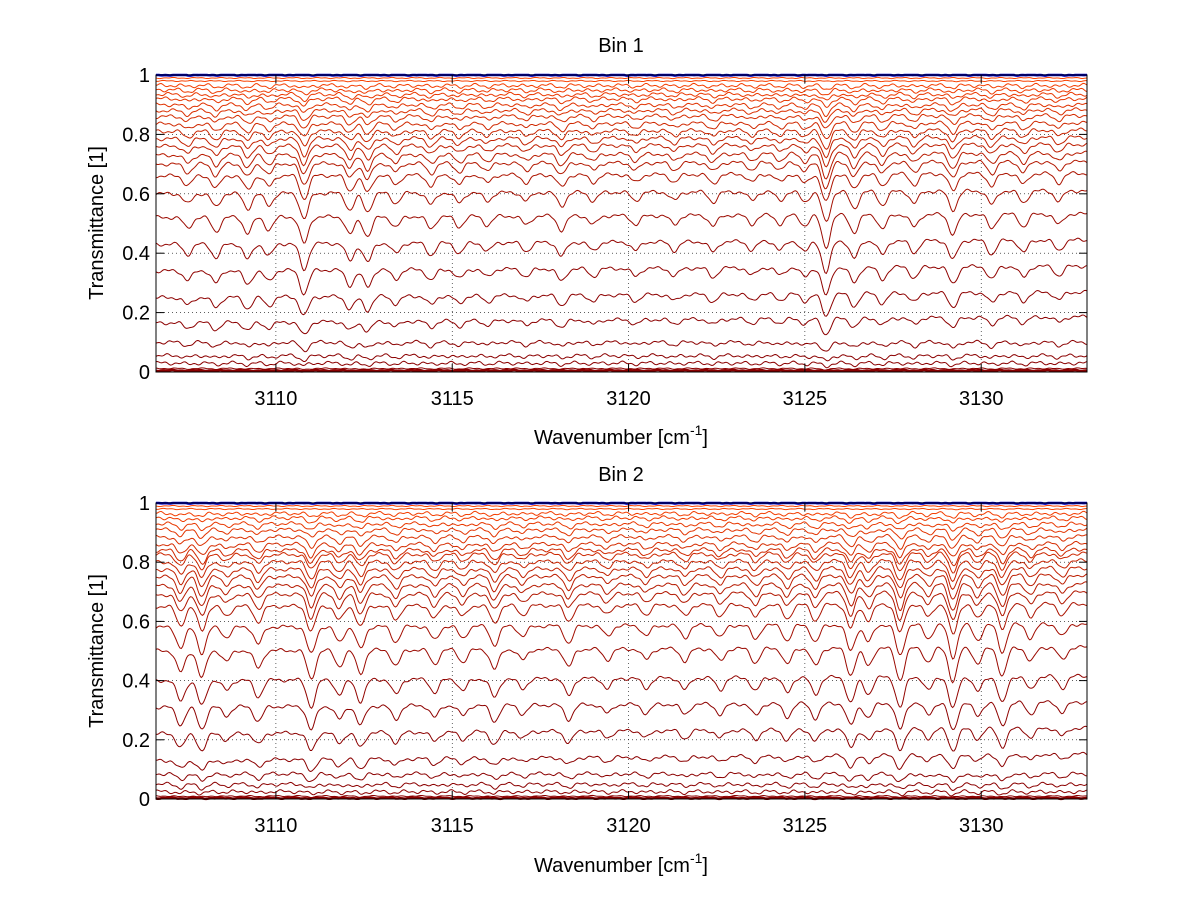  I want to click on chart-title: Bin 2, so click(621, 475).